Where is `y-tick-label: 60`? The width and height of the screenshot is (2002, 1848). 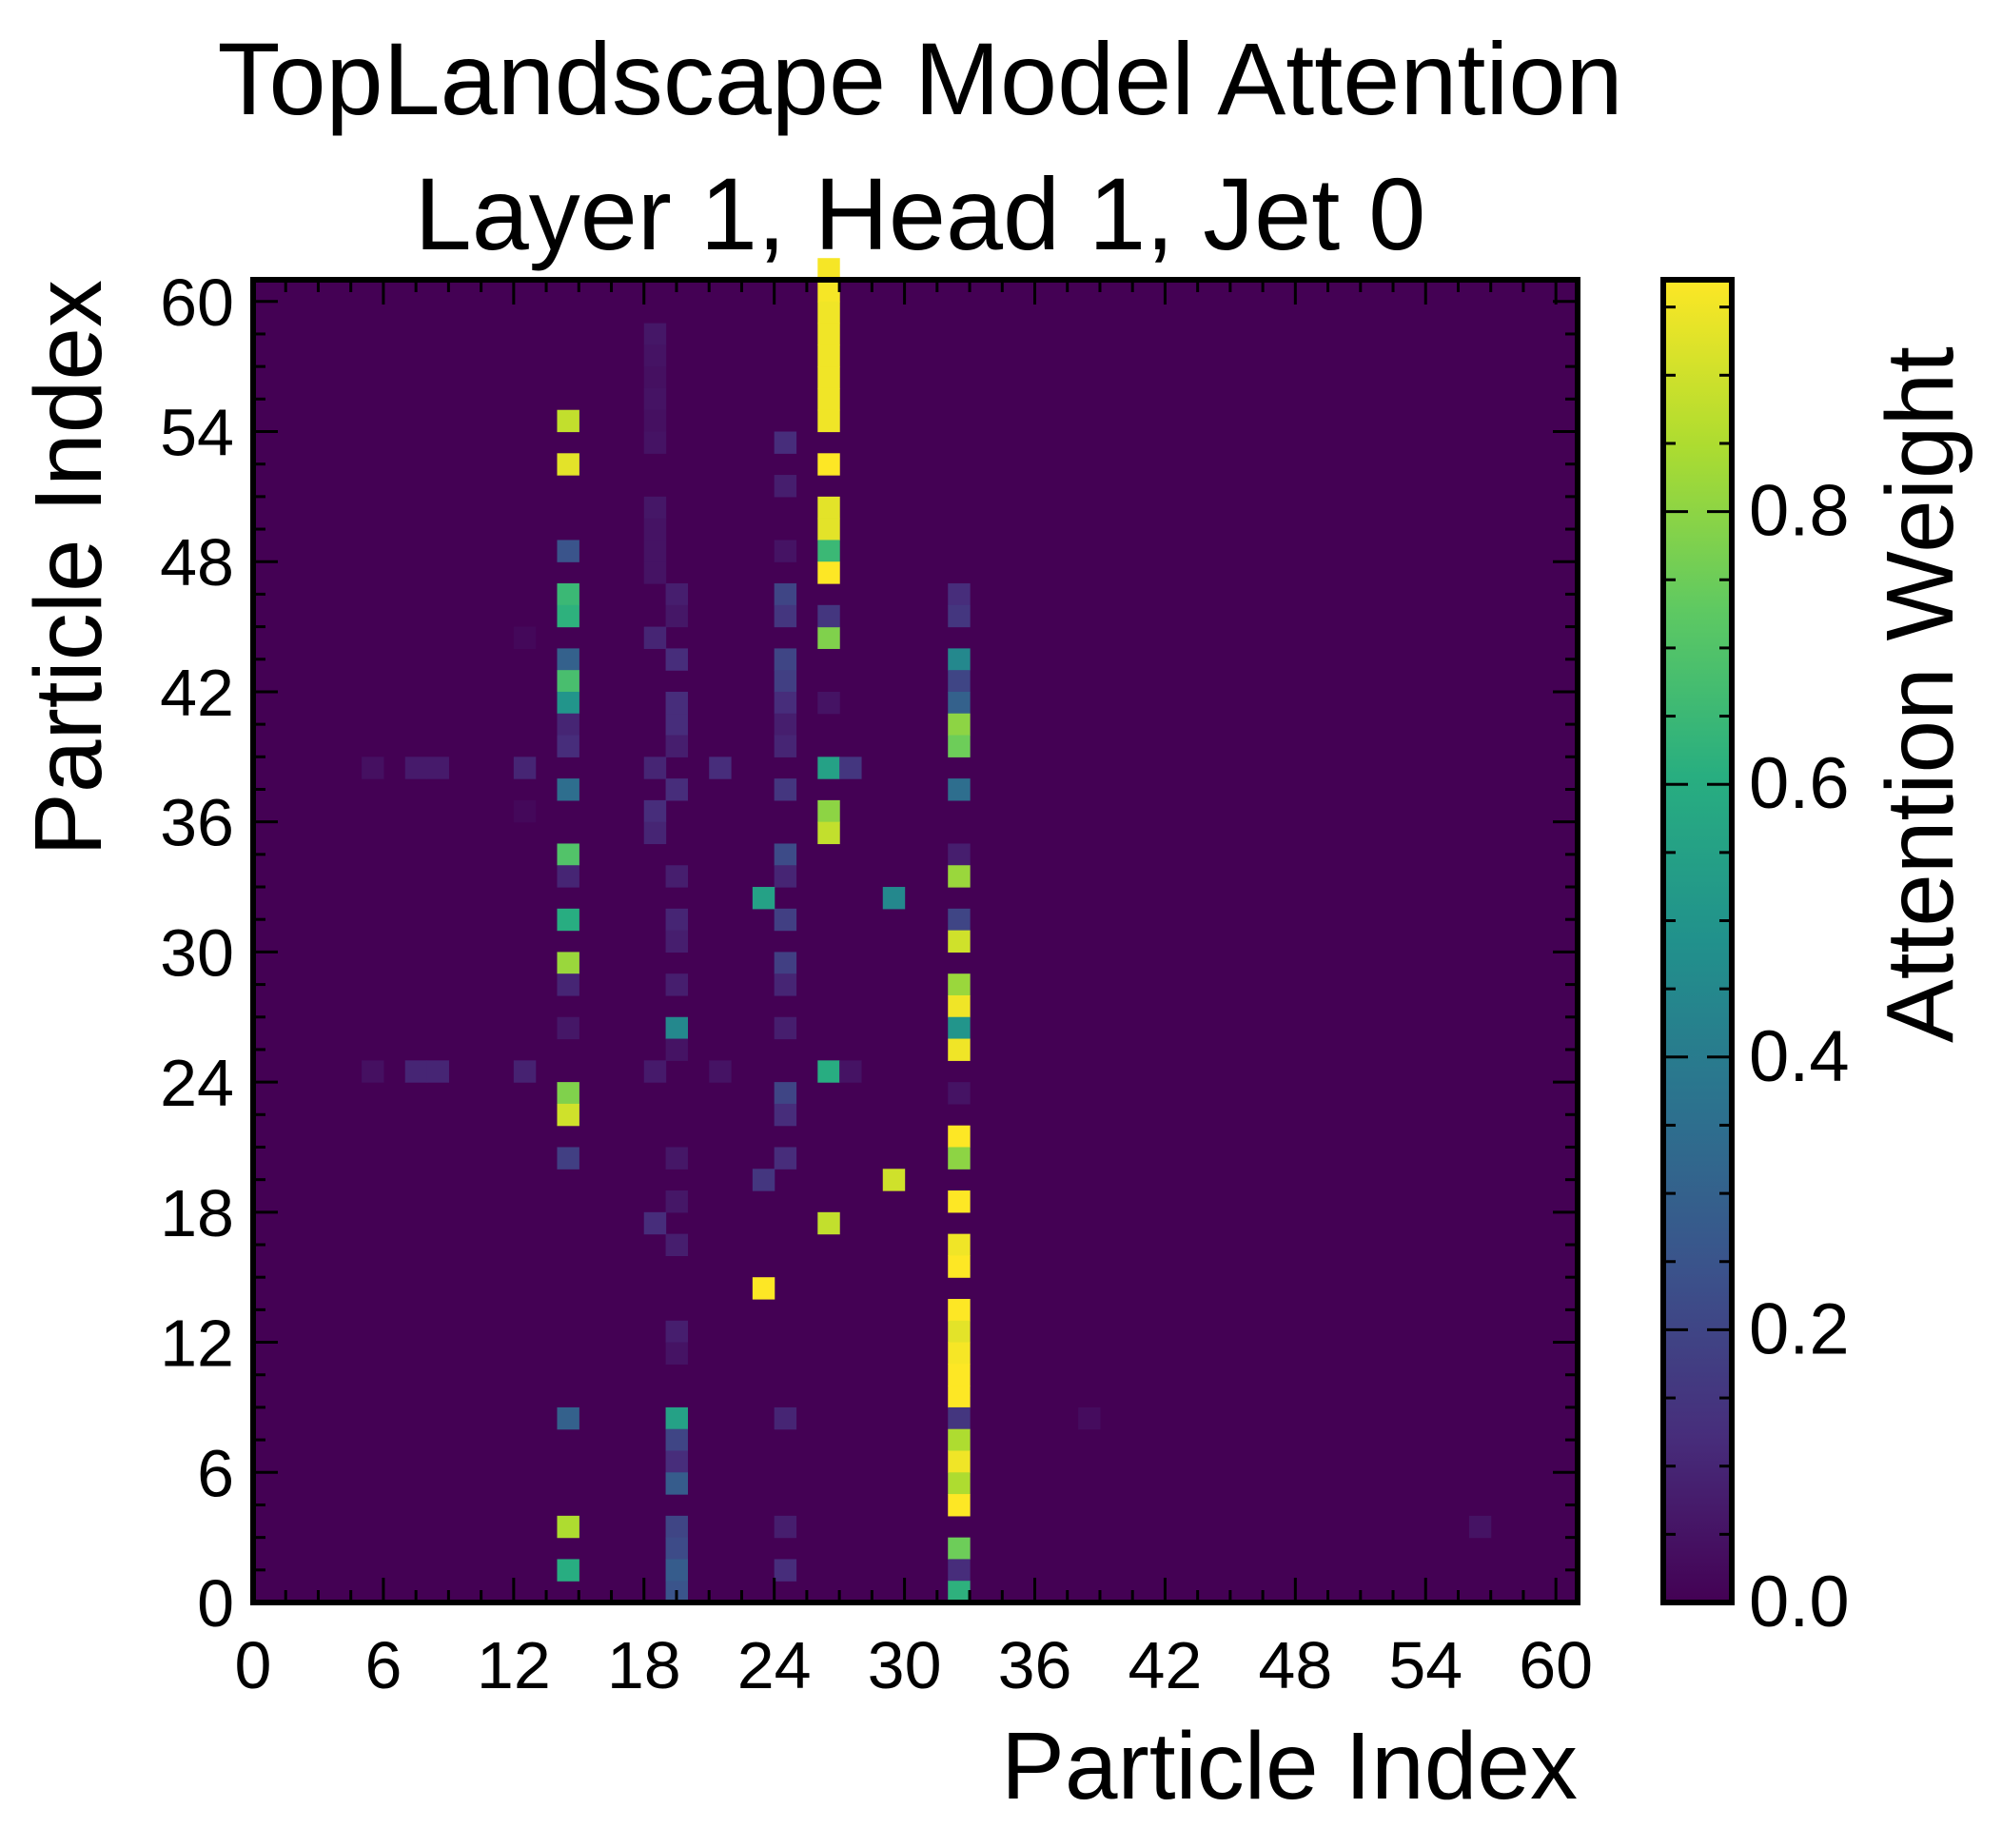 y-tick-label: 60 is located at coordinates (197, 302).